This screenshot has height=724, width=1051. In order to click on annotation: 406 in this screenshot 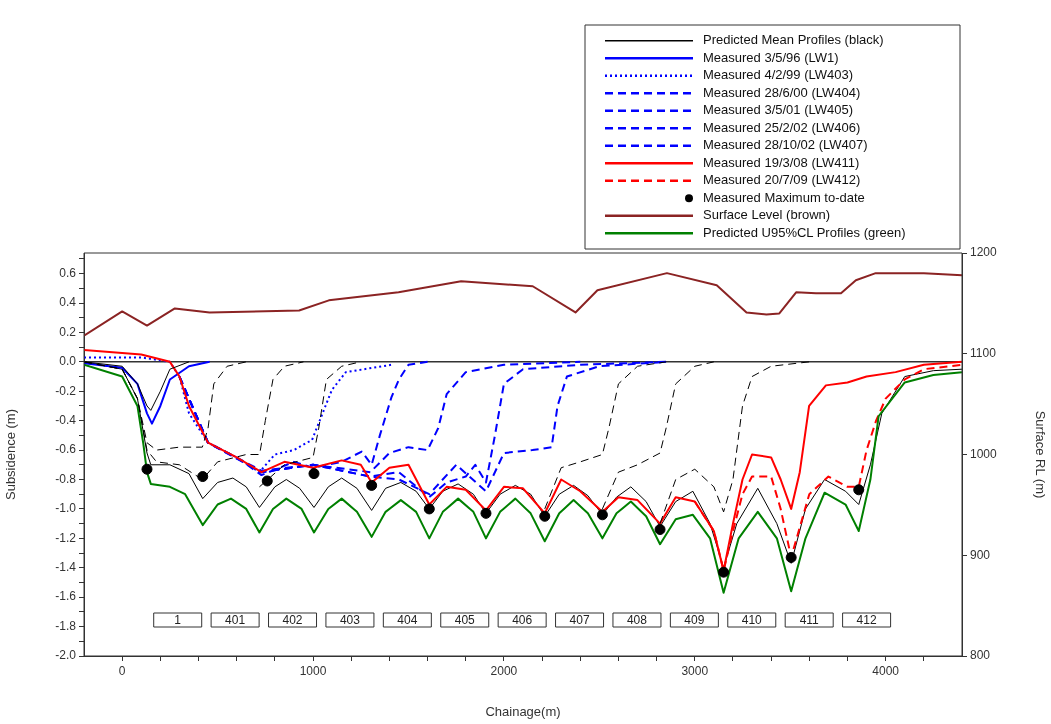, I will do `click(522, 620)`.